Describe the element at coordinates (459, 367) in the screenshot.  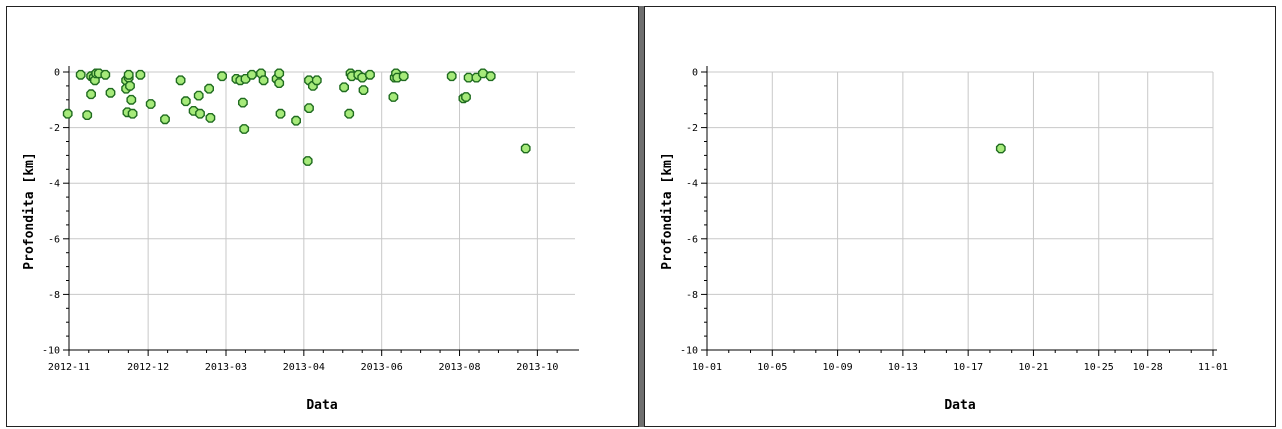
I see `x-tick-label: 2013-08` at that location.